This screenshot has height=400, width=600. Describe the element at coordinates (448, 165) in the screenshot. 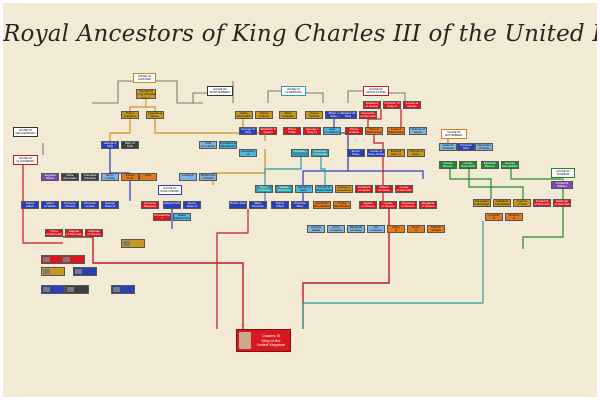

I see `person-box: Claude Bowes-Lyon` at that location.